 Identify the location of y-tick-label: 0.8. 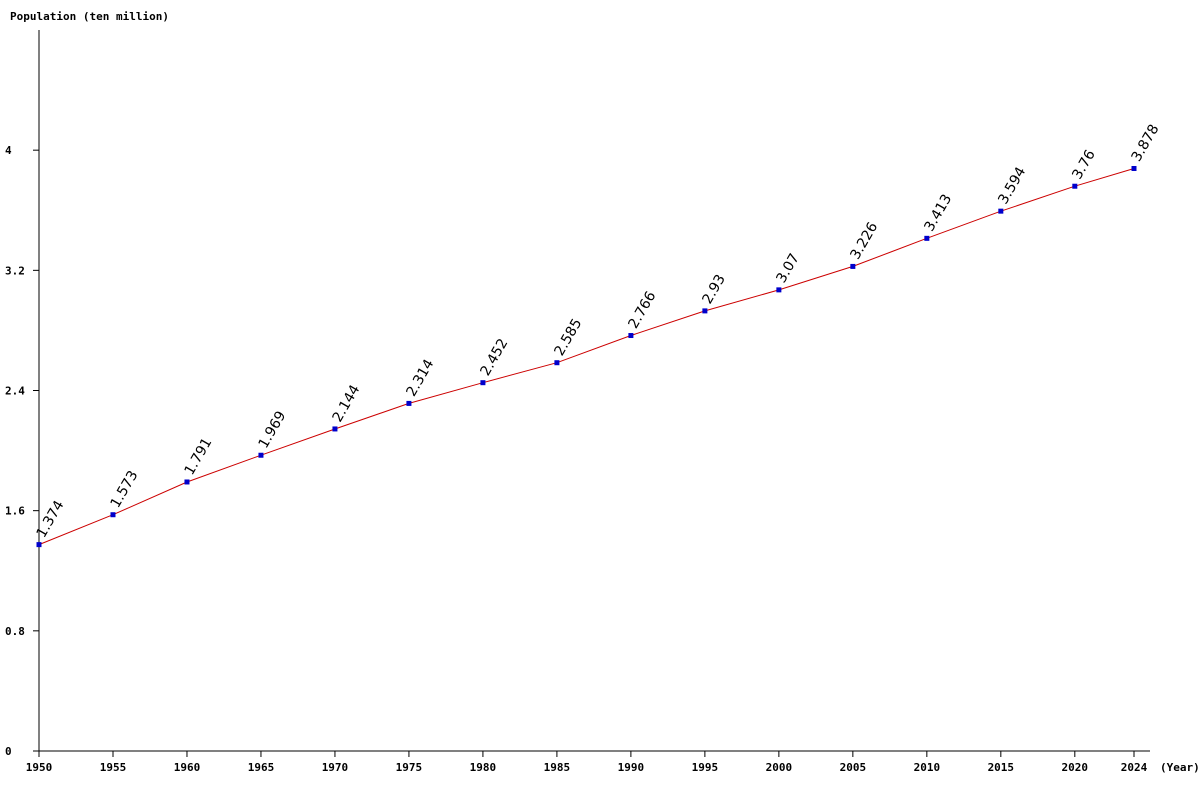
(15, 631).